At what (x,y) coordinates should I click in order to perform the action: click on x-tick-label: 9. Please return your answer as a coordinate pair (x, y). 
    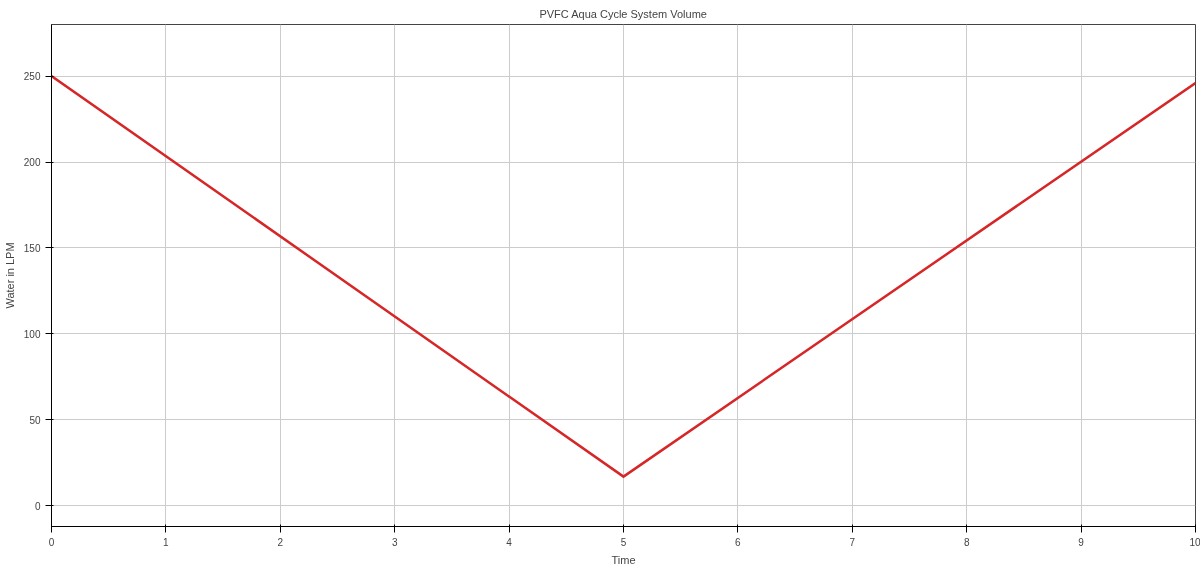
    Looking at the image, I should click on (1081, 542).